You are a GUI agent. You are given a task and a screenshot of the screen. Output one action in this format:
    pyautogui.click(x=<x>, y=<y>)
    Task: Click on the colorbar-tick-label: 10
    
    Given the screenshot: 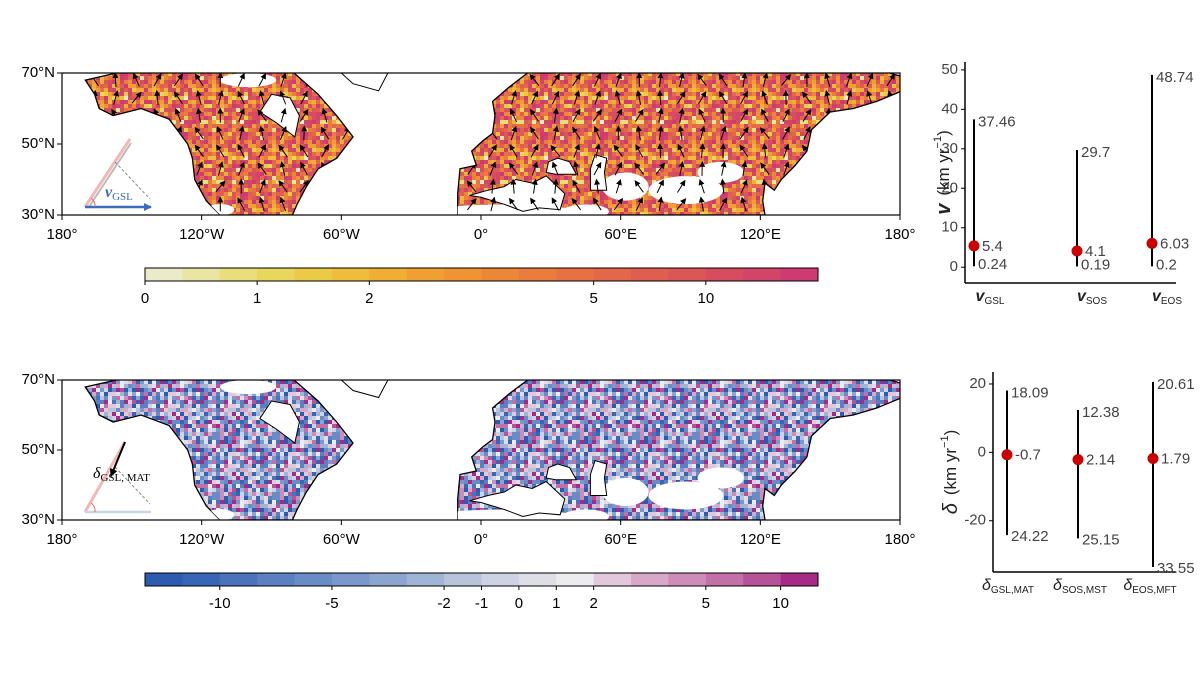 What is the action you would take?
    pyautogui.click(x=705, y=298)
    